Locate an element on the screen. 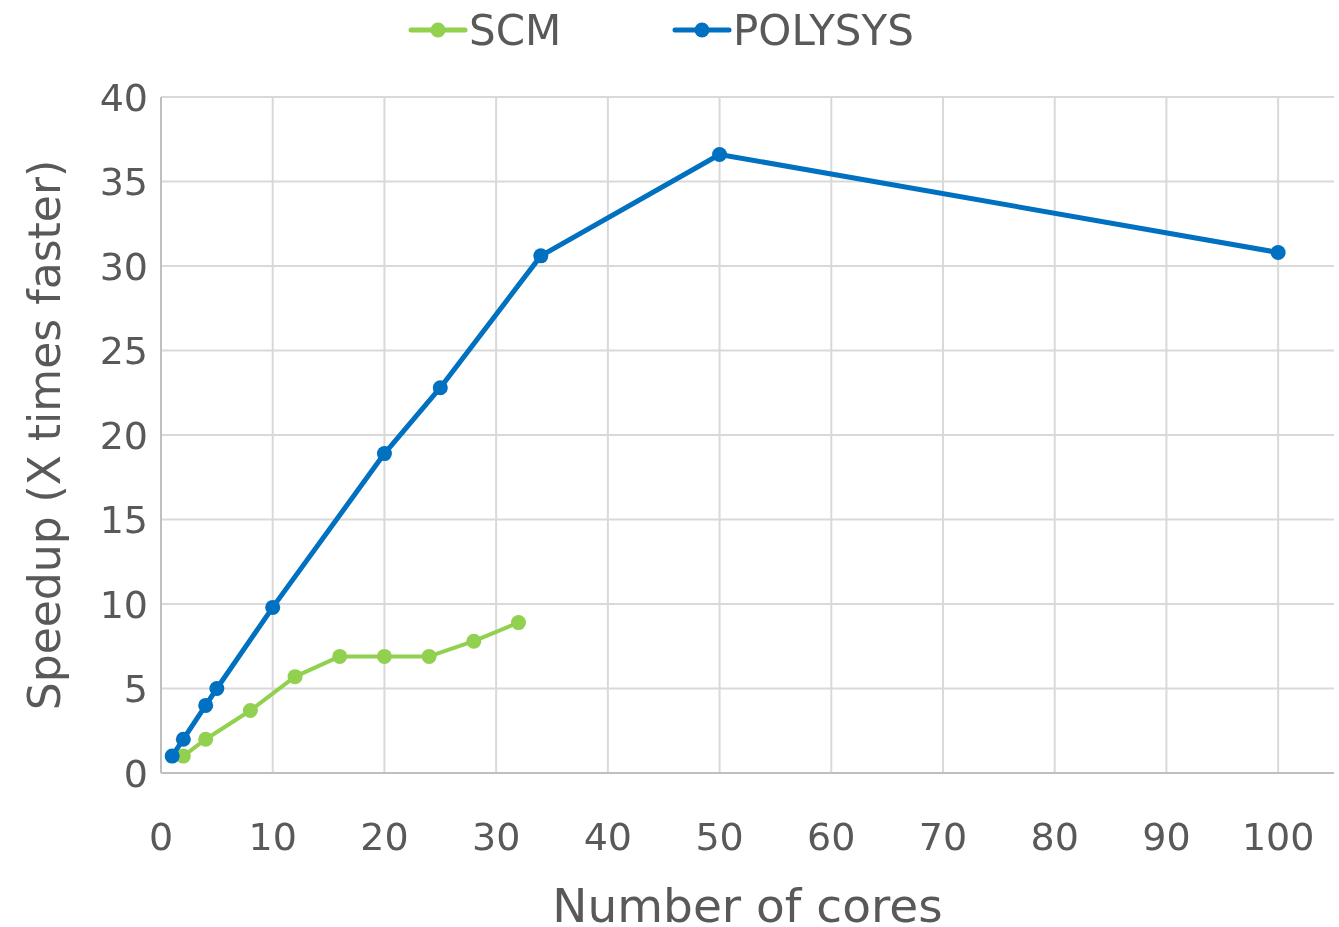 Image resolution: width=1339 pixels, height=927 pixels. y-tick-label: 25 is located at coordinates (123, 351).